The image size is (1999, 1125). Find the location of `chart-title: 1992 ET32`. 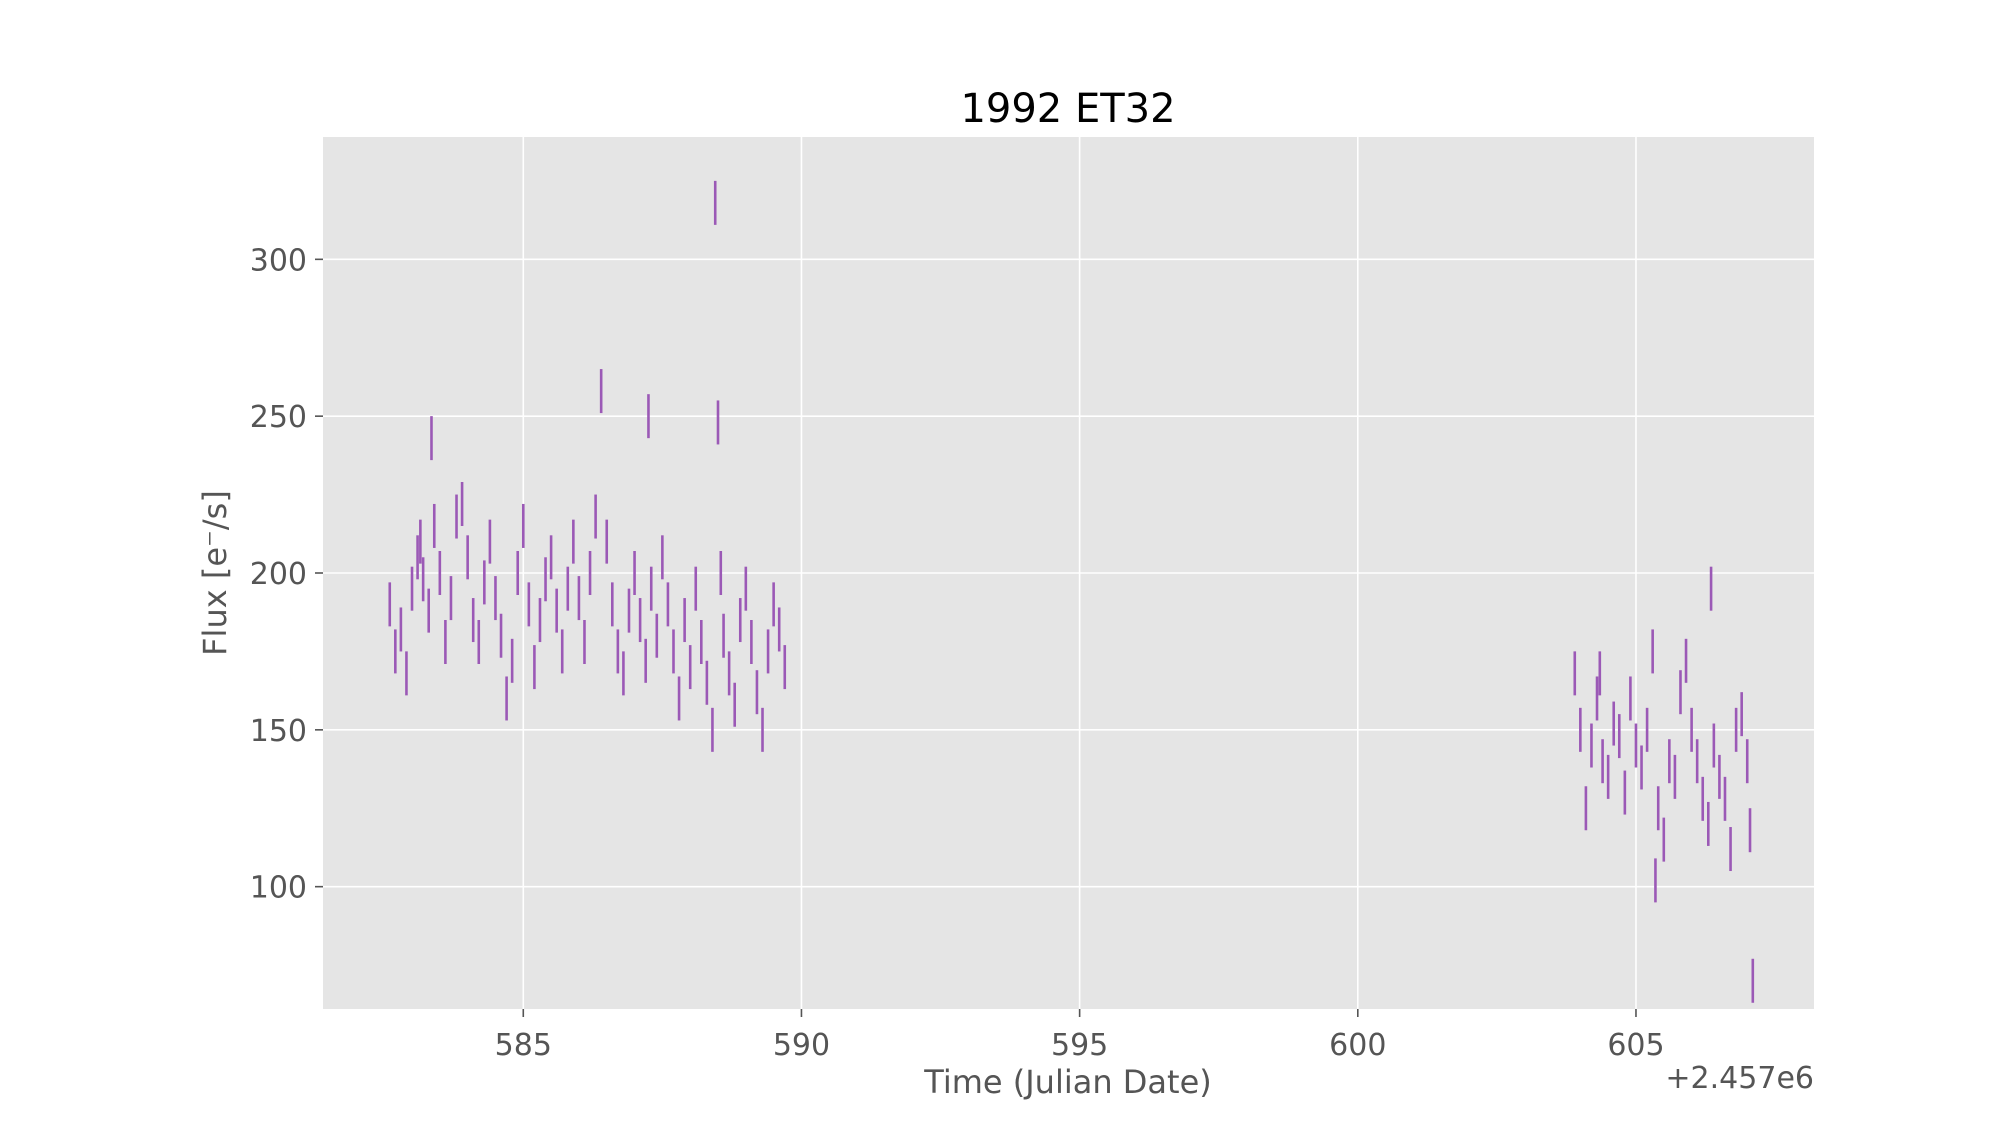

chart-title: 1992 ET32 is located at coordinates (1067, 109).